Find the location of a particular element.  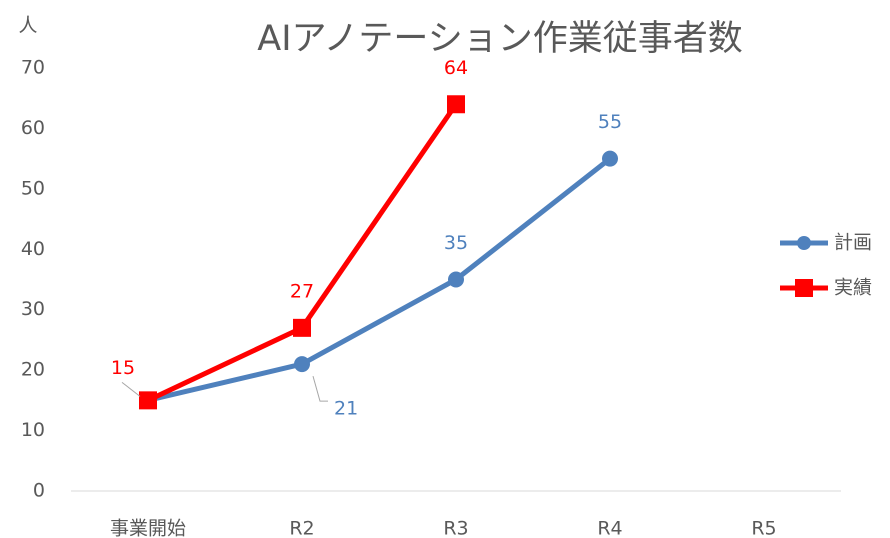

data-label: 64 is located at coordinates (456, 68).